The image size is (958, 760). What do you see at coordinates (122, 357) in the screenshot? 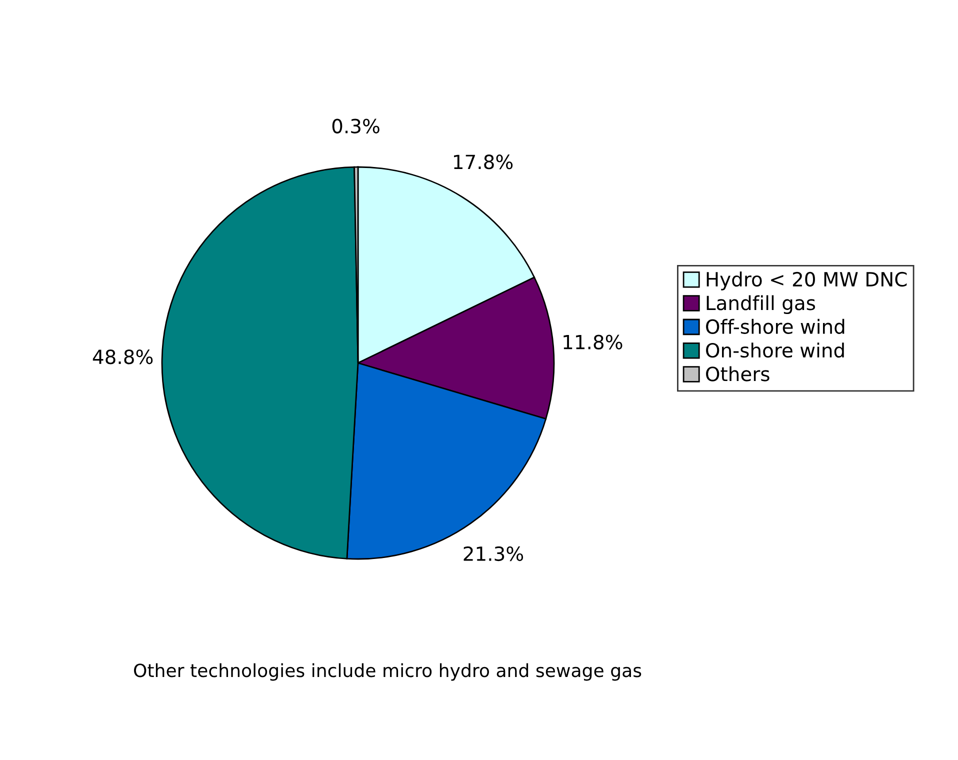
I see `data-label: 48.8%` at bounding box center [122, 357].